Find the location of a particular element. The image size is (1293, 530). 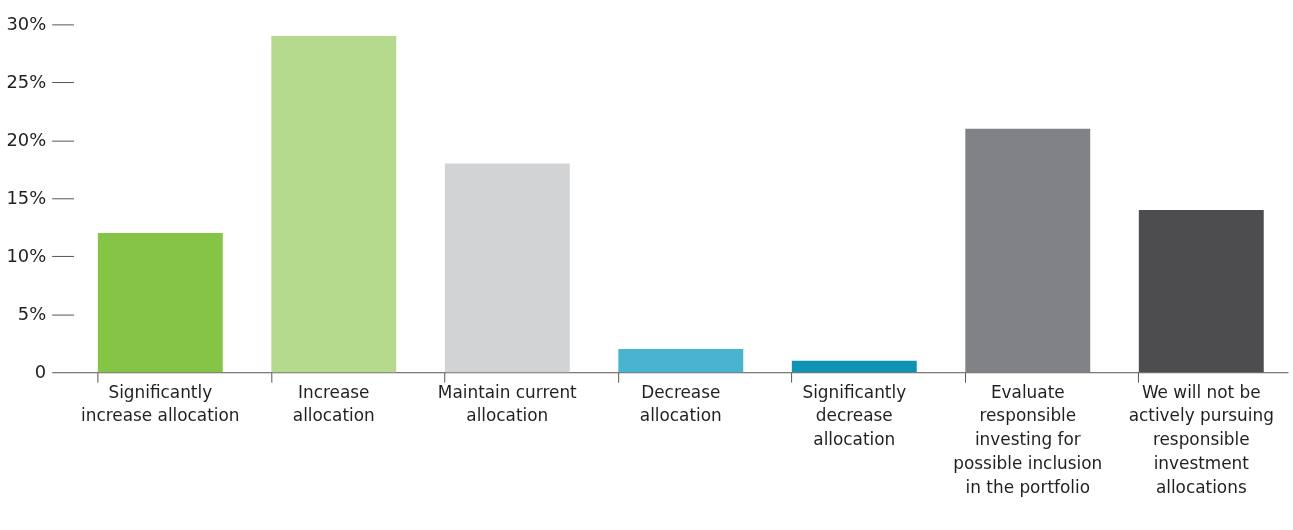

y-tick-label: 30% is located at coordinates (26, 23).